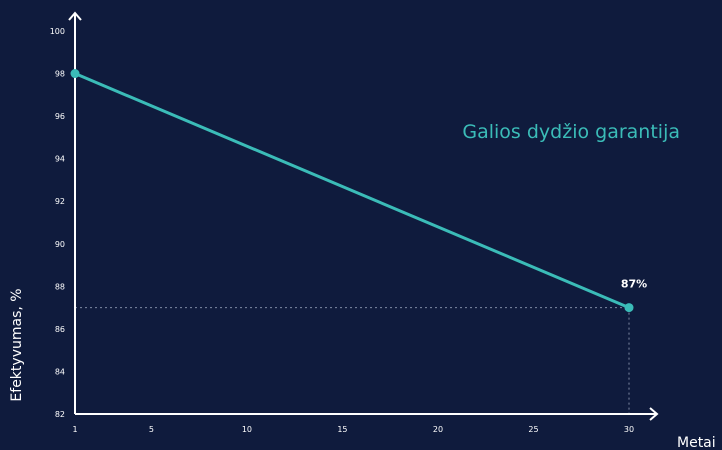 This screenshot has width=722, height=450. I want to click on y-tick-label: 84, so click(60, 371).